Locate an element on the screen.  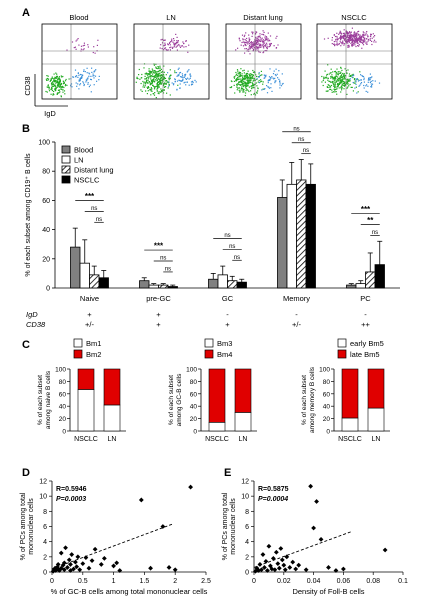
y-tick-label: 20 is located at coordinates (327, 419).